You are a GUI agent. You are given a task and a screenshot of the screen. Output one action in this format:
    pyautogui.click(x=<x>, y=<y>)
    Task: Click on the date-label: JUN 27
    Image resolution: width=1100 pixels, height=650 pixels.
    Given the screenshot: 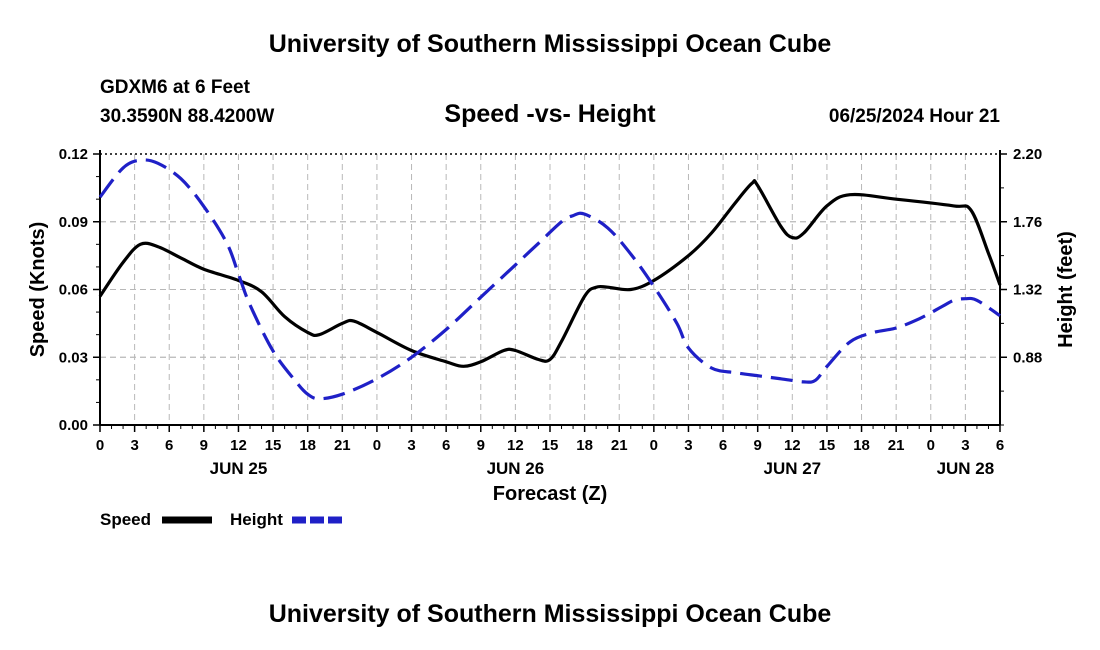 What is the action you would take?
    pyautogui.click(x=792, y=468)
    